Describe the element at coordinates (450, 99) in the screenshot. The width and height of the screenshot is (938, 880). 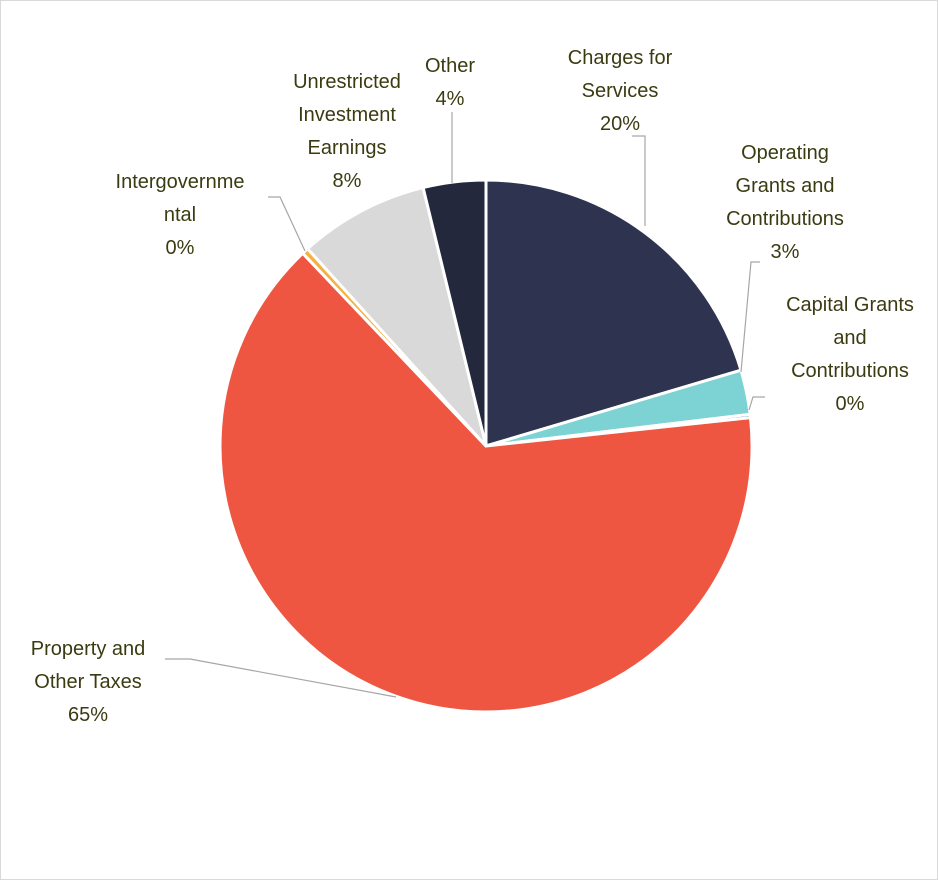
I see `value-label: 4%` at that location.